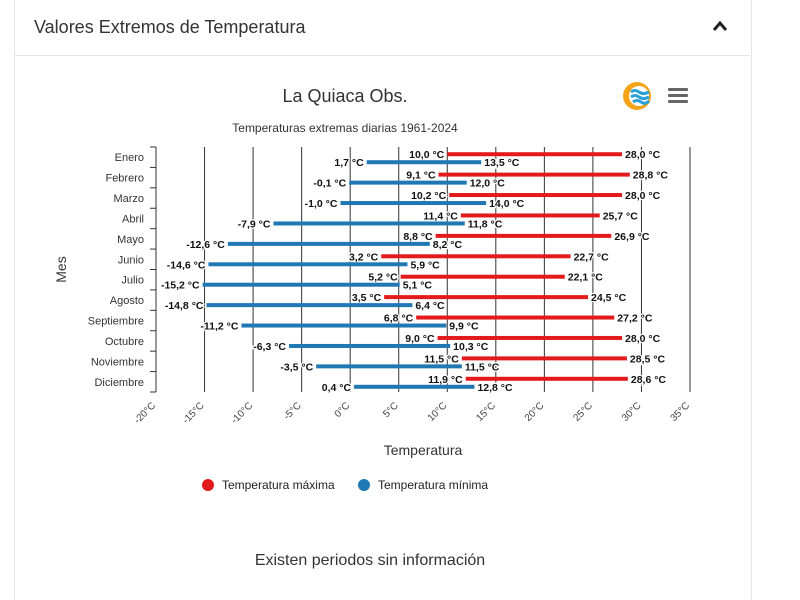 Image resolution: width=800 pixels, height=600 pixels. I want to click on data-label: 11,8 °C, so click(485, 224).